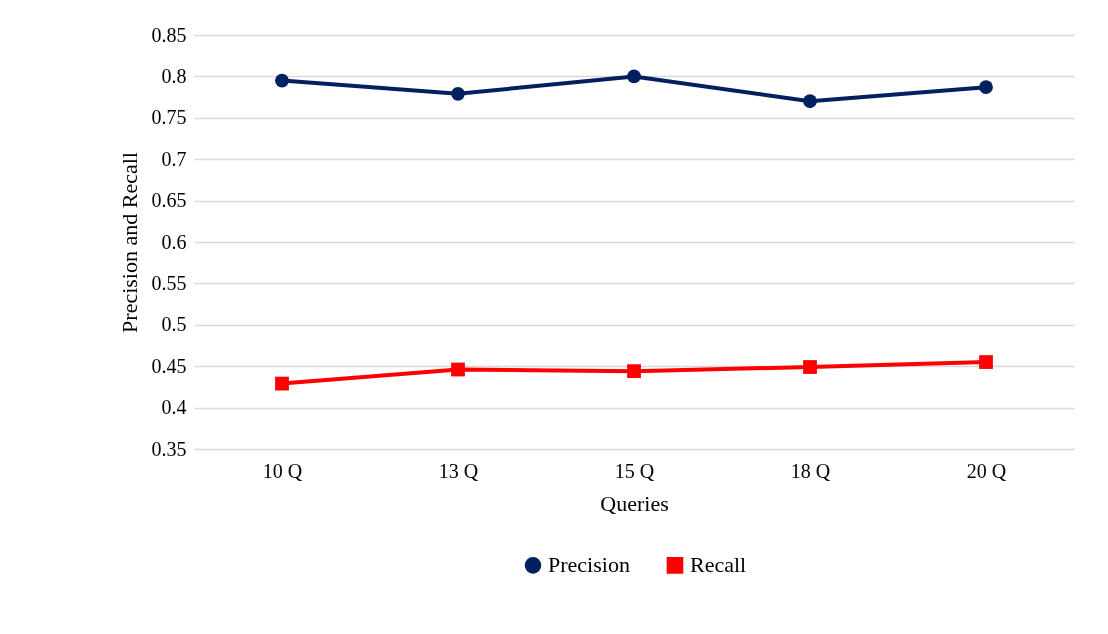 The width and height of the screenshot is (1108, 634). What do you see at coordinates (810, 470) in the screenshot?
I see `x-tick-label: 18 Q` at bounding box center [810, 470].